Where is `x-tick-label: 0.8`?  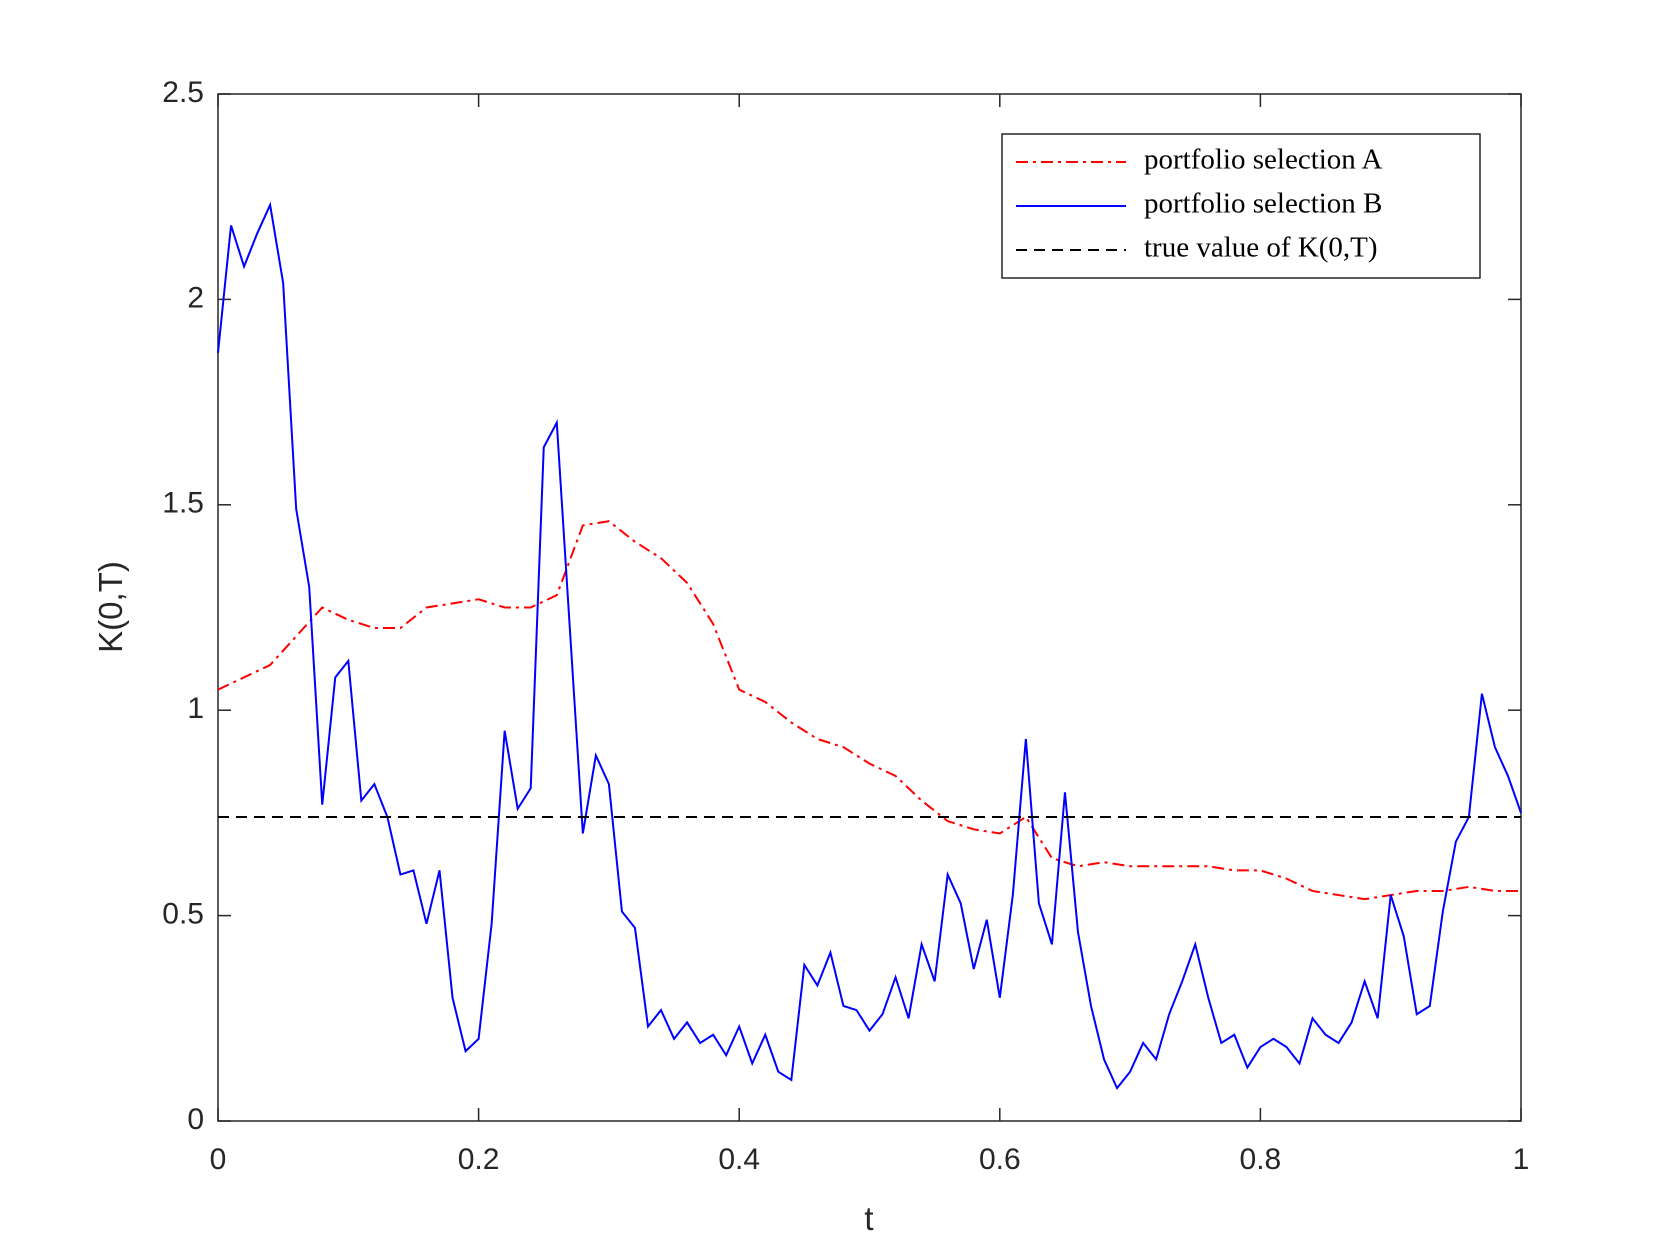
x-tick-label: 0.8 is located at coordinates (1261, 1159).